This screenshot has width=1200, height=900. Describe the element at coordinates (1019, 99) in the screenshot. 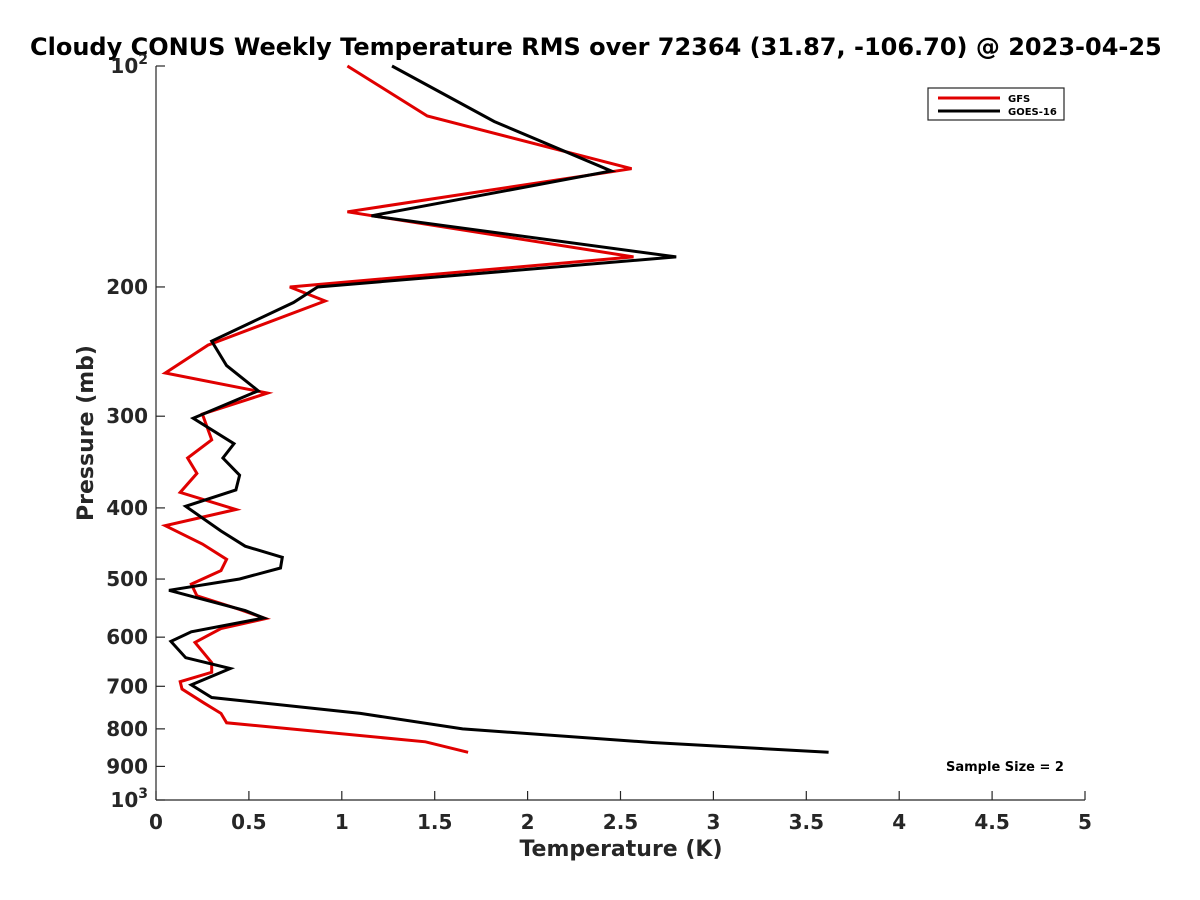

I see `legend-label: GFS` at that location.